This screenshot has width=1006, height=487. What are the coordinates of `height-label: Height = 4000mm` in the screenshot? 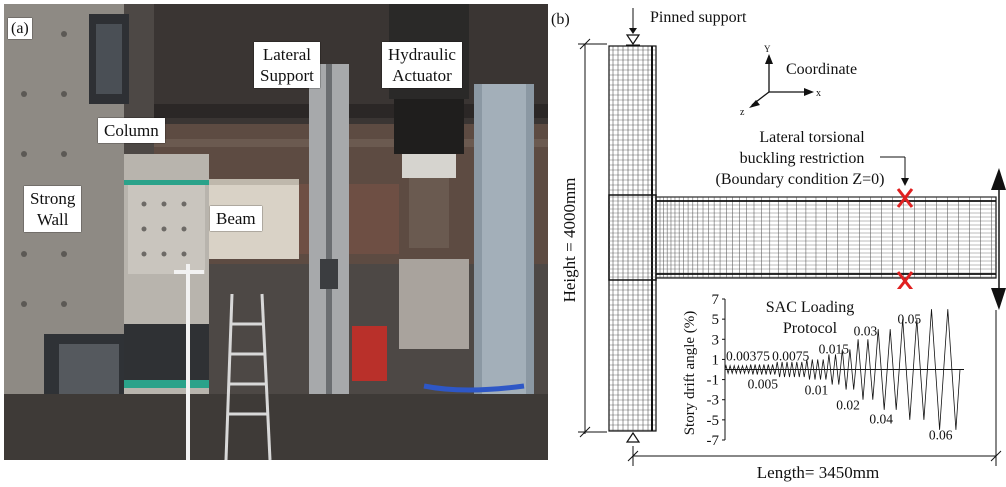 It's located at (569, 240).